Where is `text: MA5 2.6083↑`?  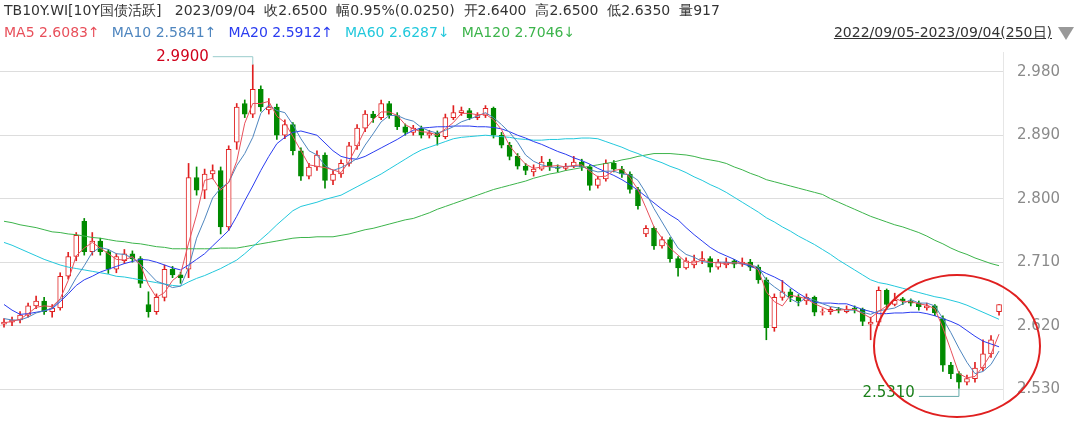
text: MA5 2.6083↑ is located at coordinates (52, 32).